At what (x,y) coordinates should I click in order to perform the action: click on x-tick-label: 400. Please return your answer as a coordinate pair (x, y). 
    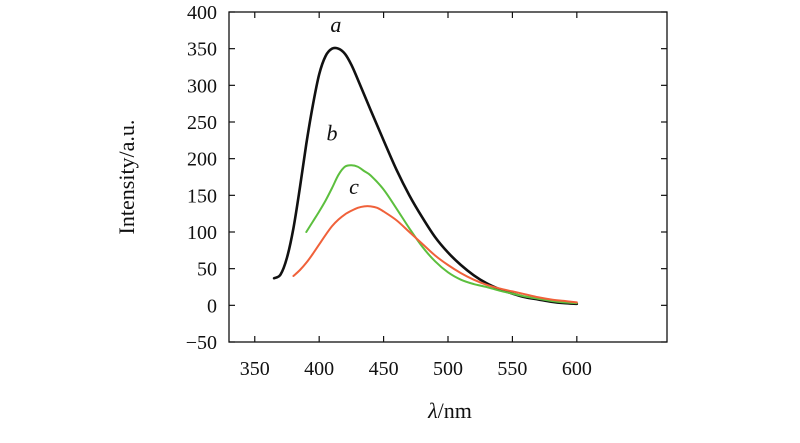
    Looking at the image, I should click on (319, 369).